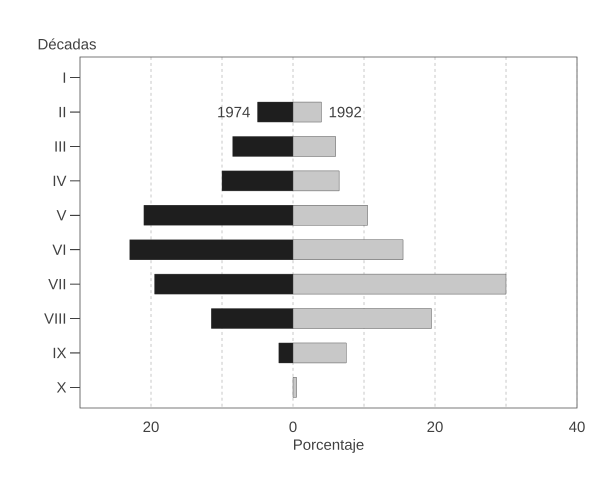  Describe the element at coordinates (59, 249) in the screenshot. I see `y-tick-label: VI` at that location.